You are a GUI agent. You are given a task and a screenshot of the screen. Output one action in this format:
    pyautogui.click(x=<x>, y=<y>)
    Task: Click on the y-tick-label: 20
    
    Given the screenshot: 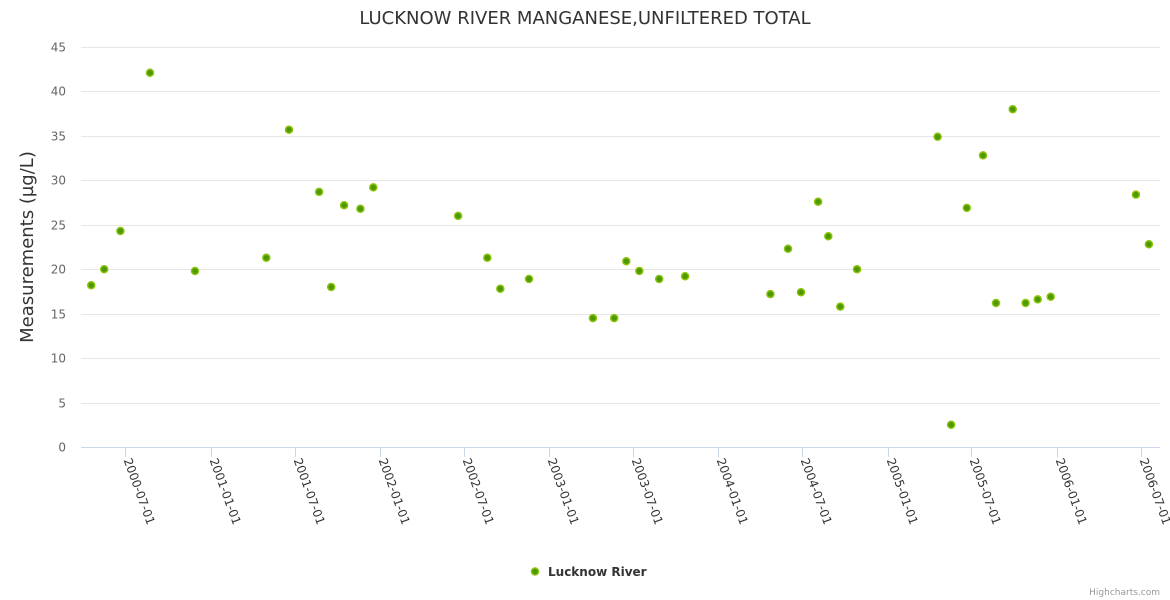 What is the action you would take?
    pyautogui.click(x=58, y=270)
    